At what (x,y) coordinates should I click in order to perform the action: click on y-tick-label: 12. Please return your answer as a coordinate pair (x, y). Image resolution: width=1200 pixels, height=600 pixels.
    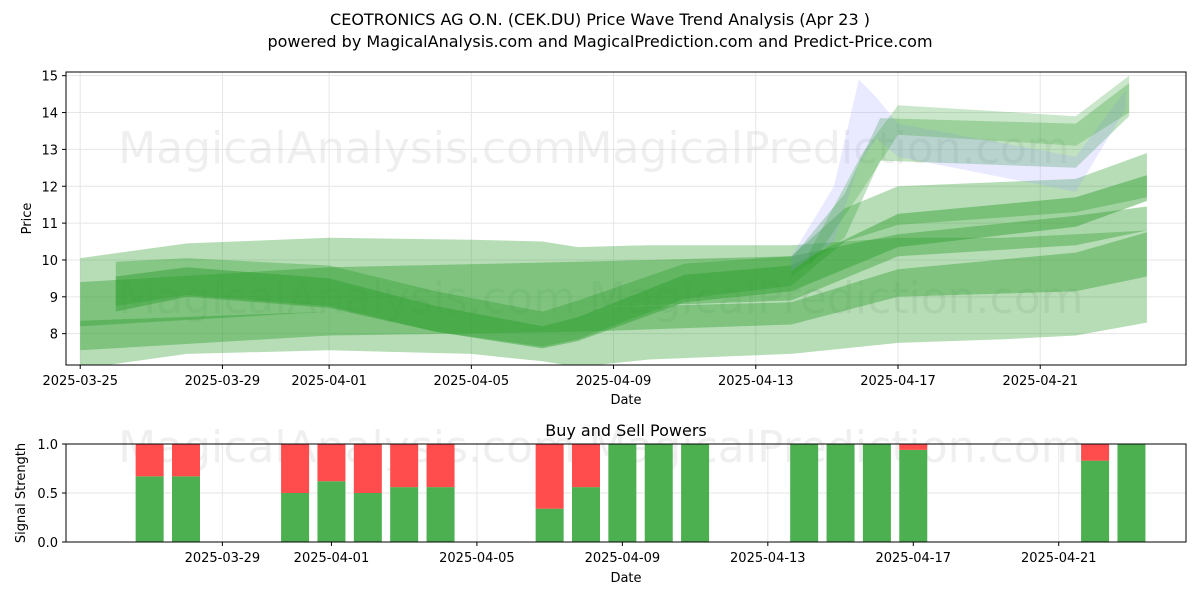
    Looking at the image, I should click on (49, 187).